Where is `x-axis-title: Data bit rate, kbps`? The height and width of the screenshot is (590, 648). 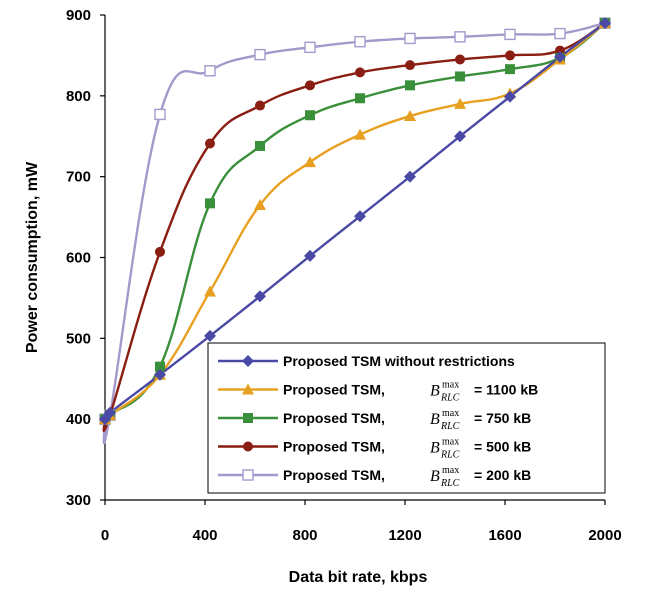
x-axis-title: Data bit rate, kbps is located at coordinates (358, 577).